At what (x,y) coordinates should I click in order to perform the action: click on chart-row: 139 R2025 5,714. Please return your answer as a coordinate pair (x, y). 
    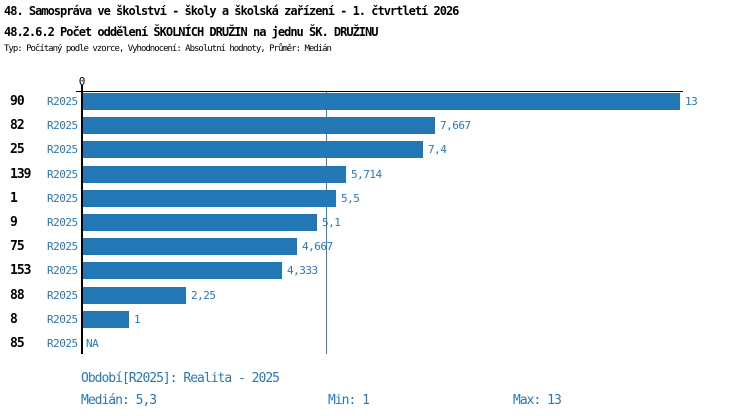
    Looking at the image, I should click on (375, 174).